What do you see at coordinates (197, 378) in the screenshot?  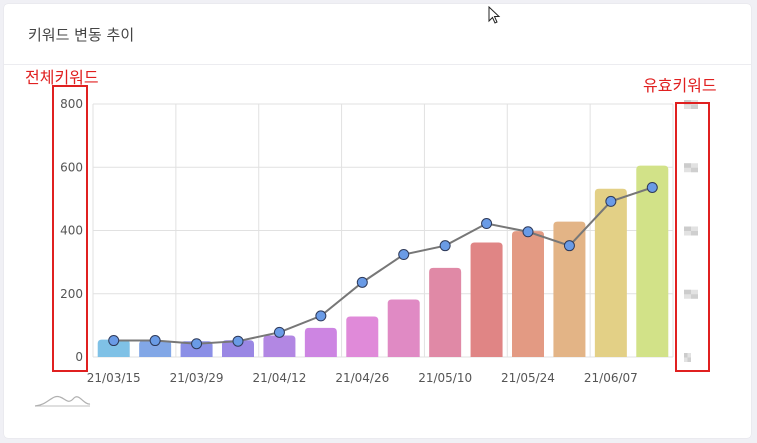 I see `x-tick-label: 21/03/29` at bounding box center [197, 378].